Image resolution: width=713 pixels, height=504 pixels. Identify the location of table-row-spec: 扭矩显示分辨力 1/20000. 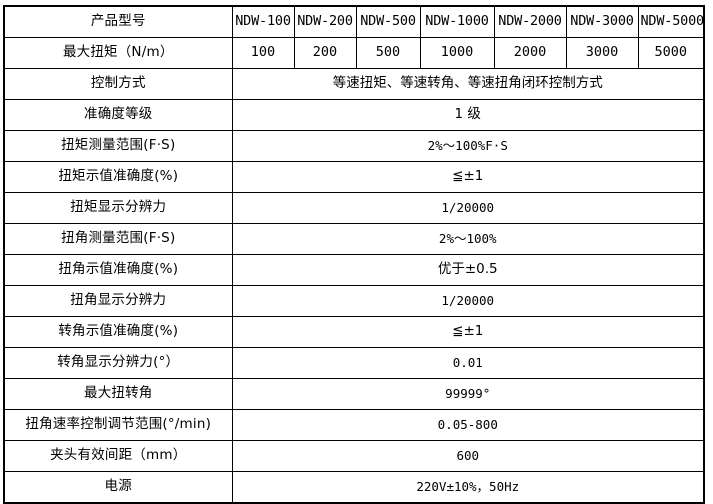
(354, 208).